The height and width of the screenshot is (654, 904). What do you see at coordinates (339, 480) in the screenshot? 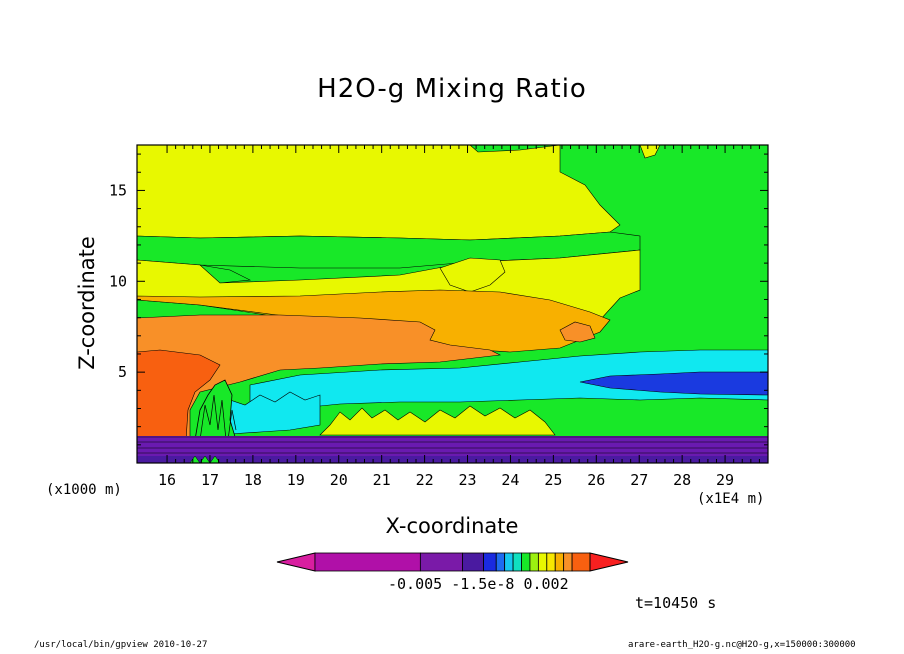
I see `x-tick-label: 20` at bounding box center [339, 480].